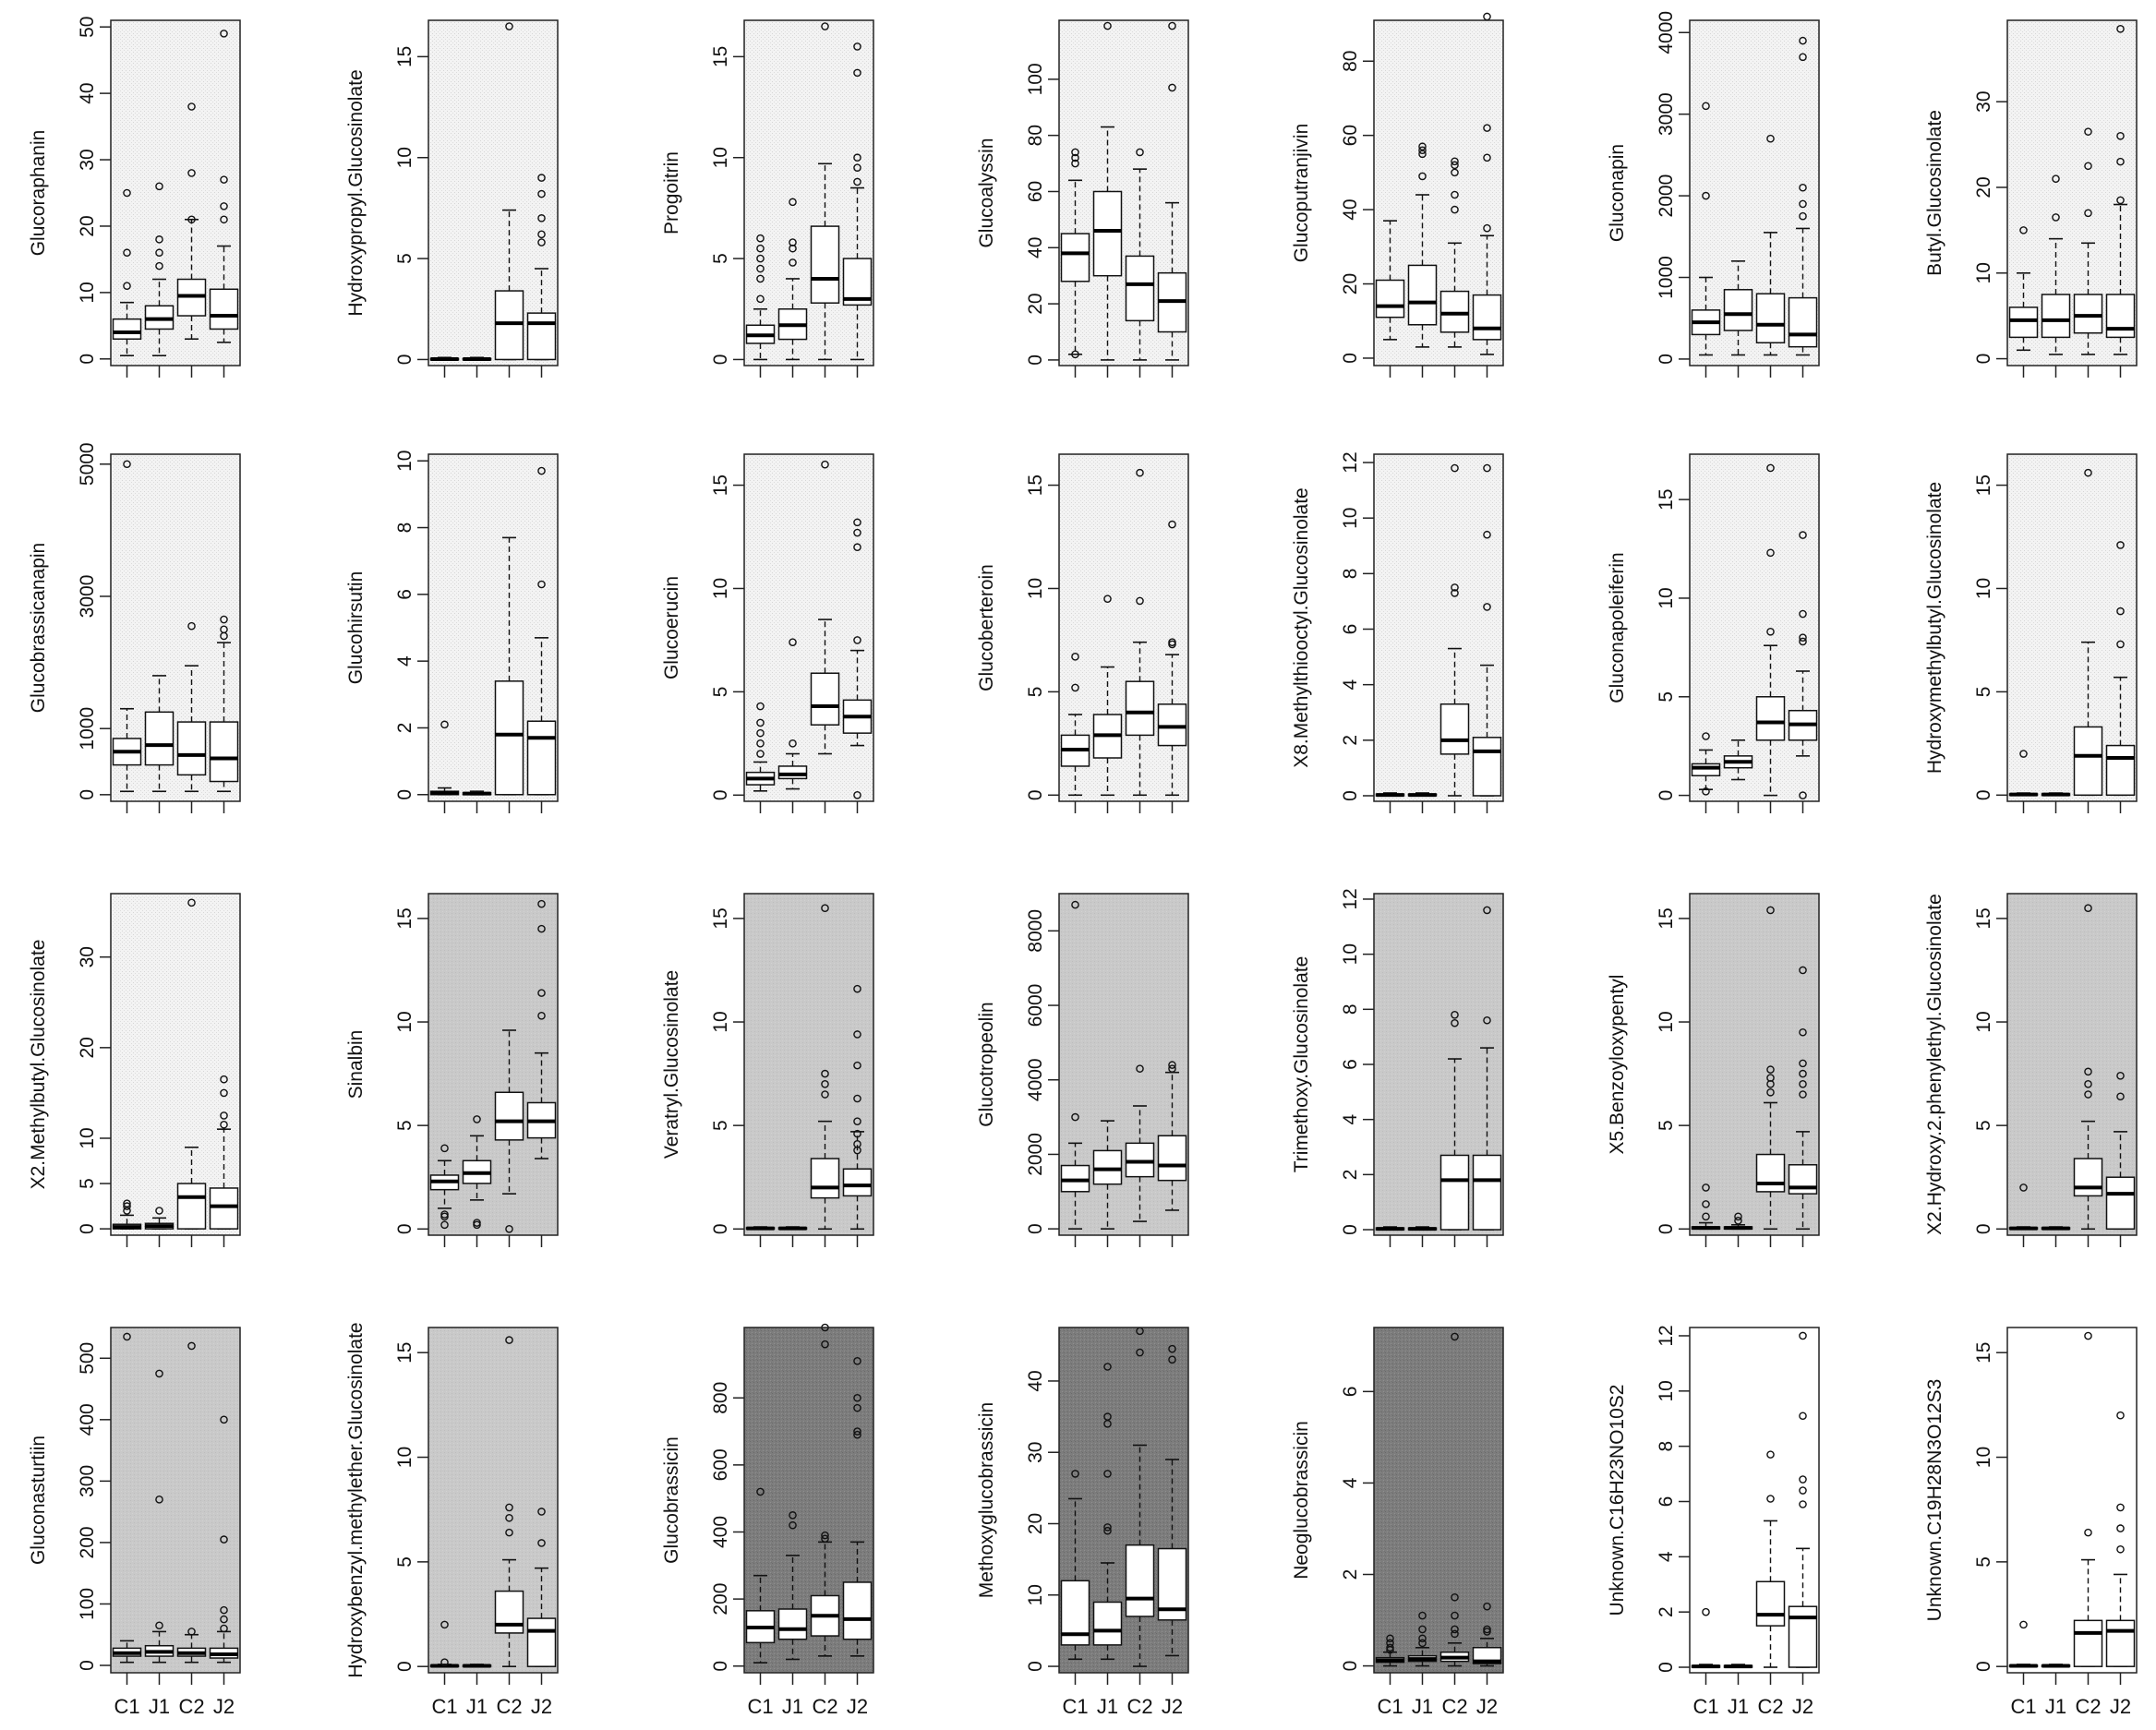 The width and height of the screenshot is (2156, 1730). Describe the element at coordinates (356, 1499) in the screenshot. I see `y-axis-label: Hydroxybenzyl.methylether.Glucosinolate` at that location.